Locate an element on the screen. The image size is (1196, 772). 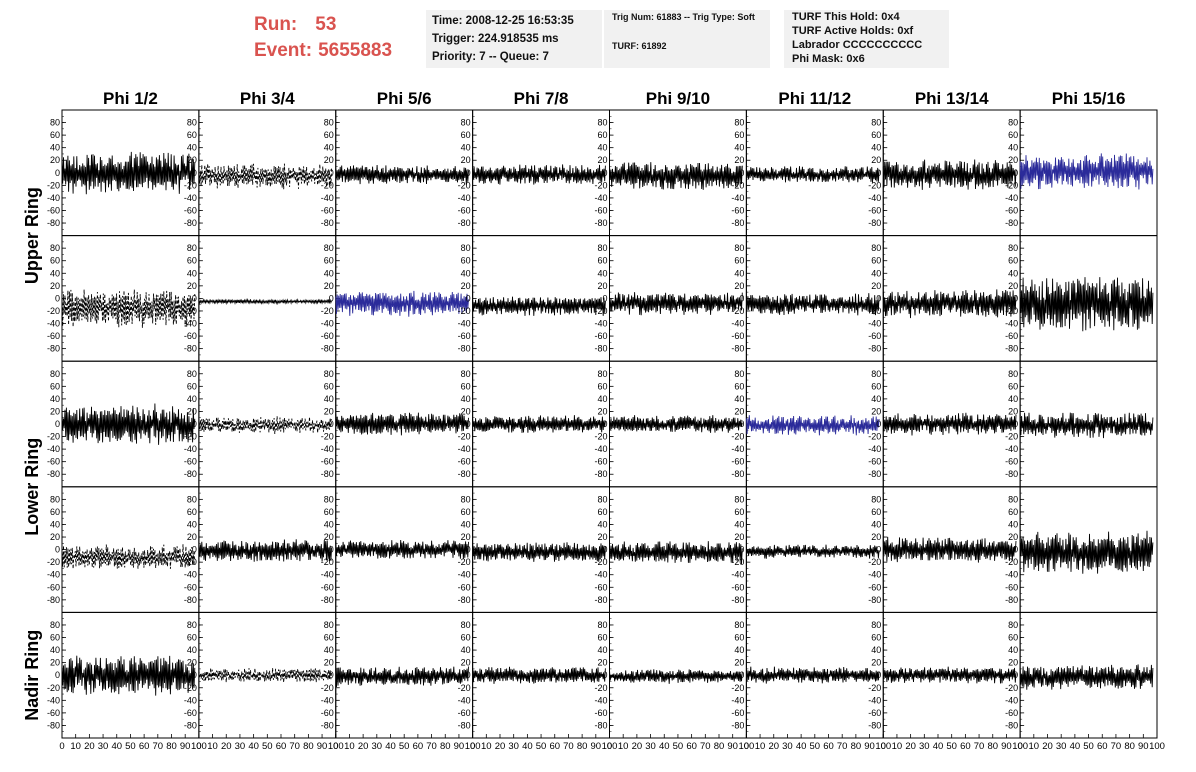
column-title: Phi 3/4 is located at coordinates (267, 98).